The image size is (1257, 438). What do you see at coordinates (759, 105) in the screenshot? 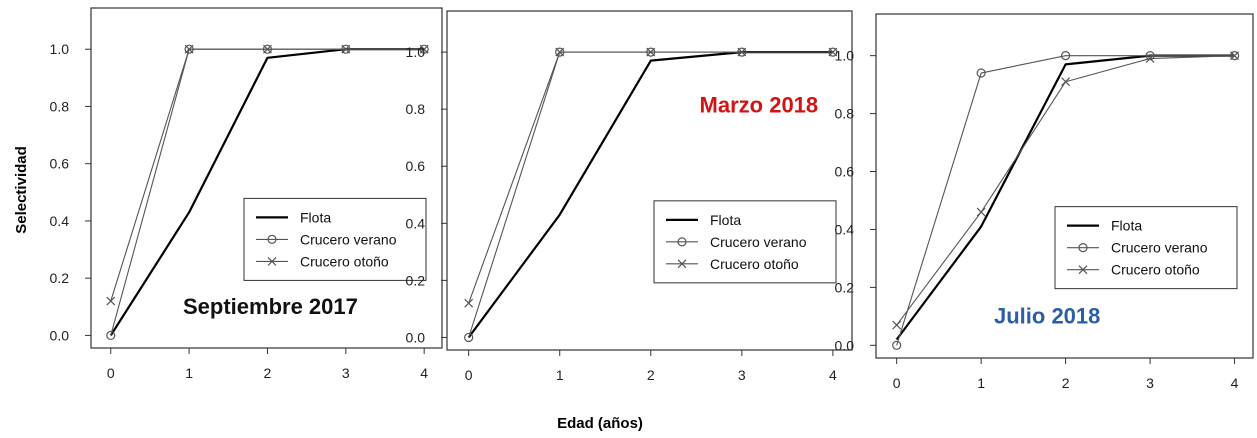
I see `panel-title: Marzo 2018` at bounding box center [759, 105].